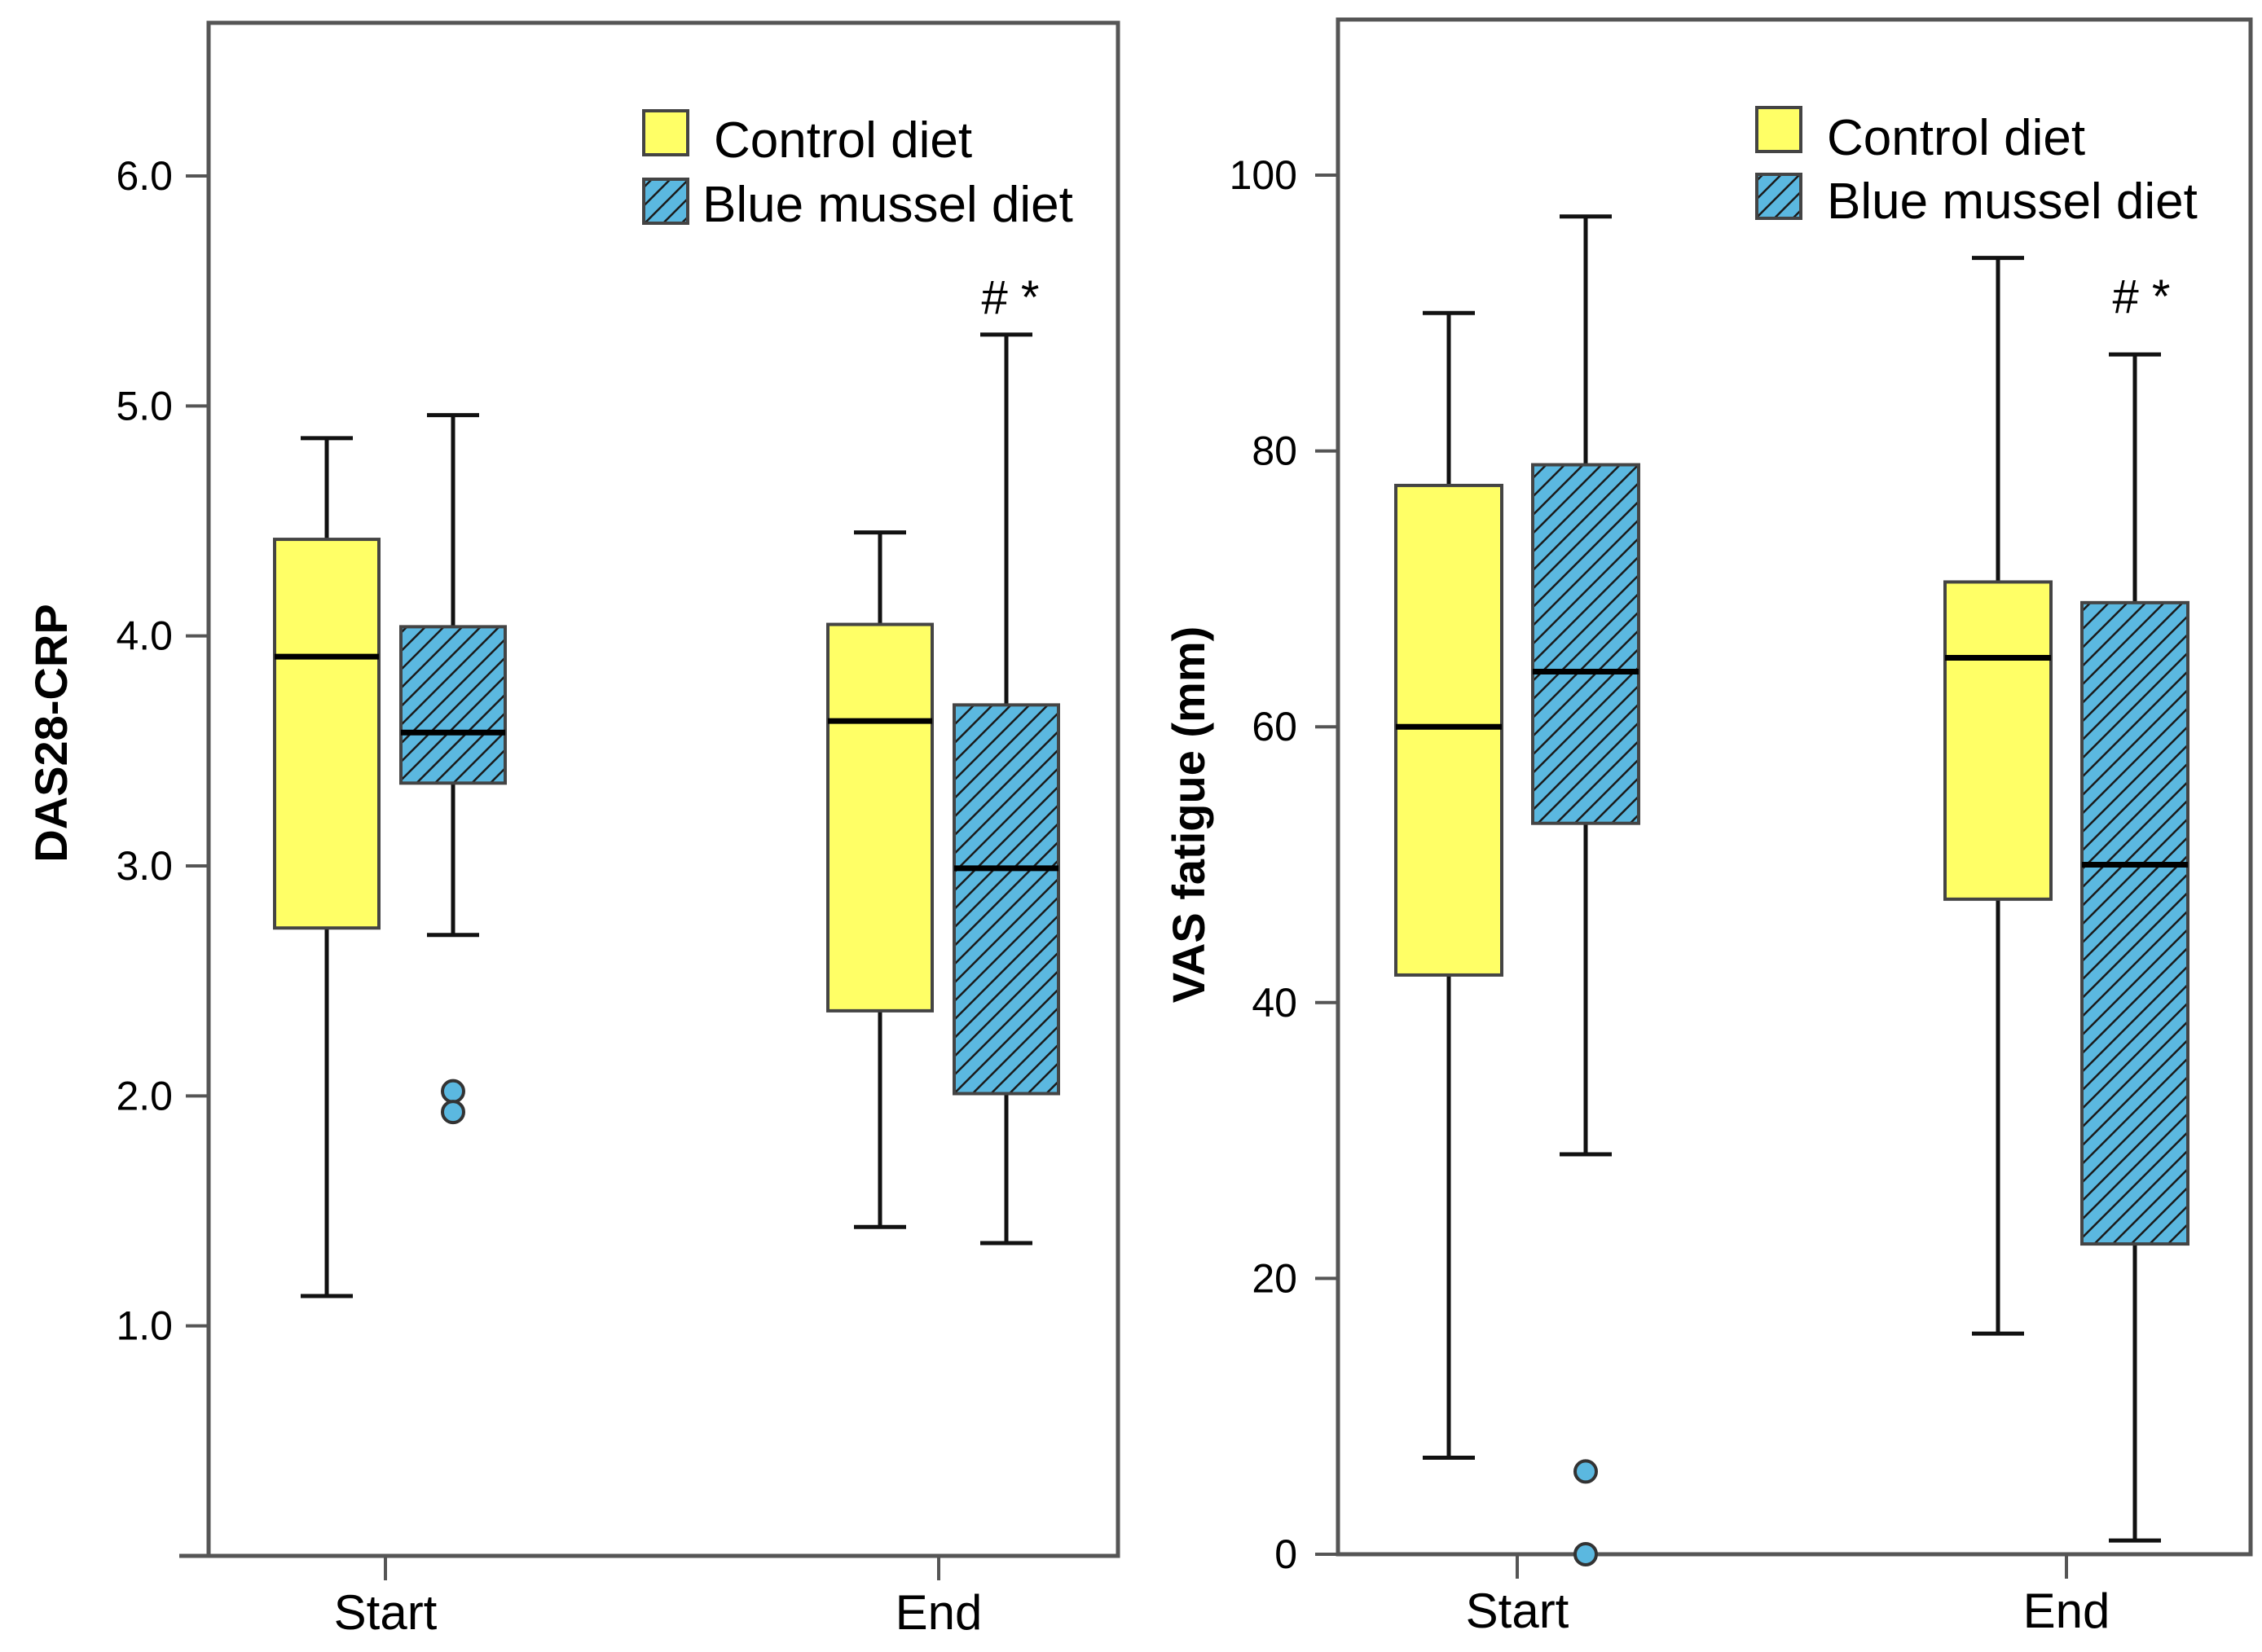 The height and width of the screenshot is (1652, 2262). I want to click on y-tick-label: 5.0, so click(144, 405).